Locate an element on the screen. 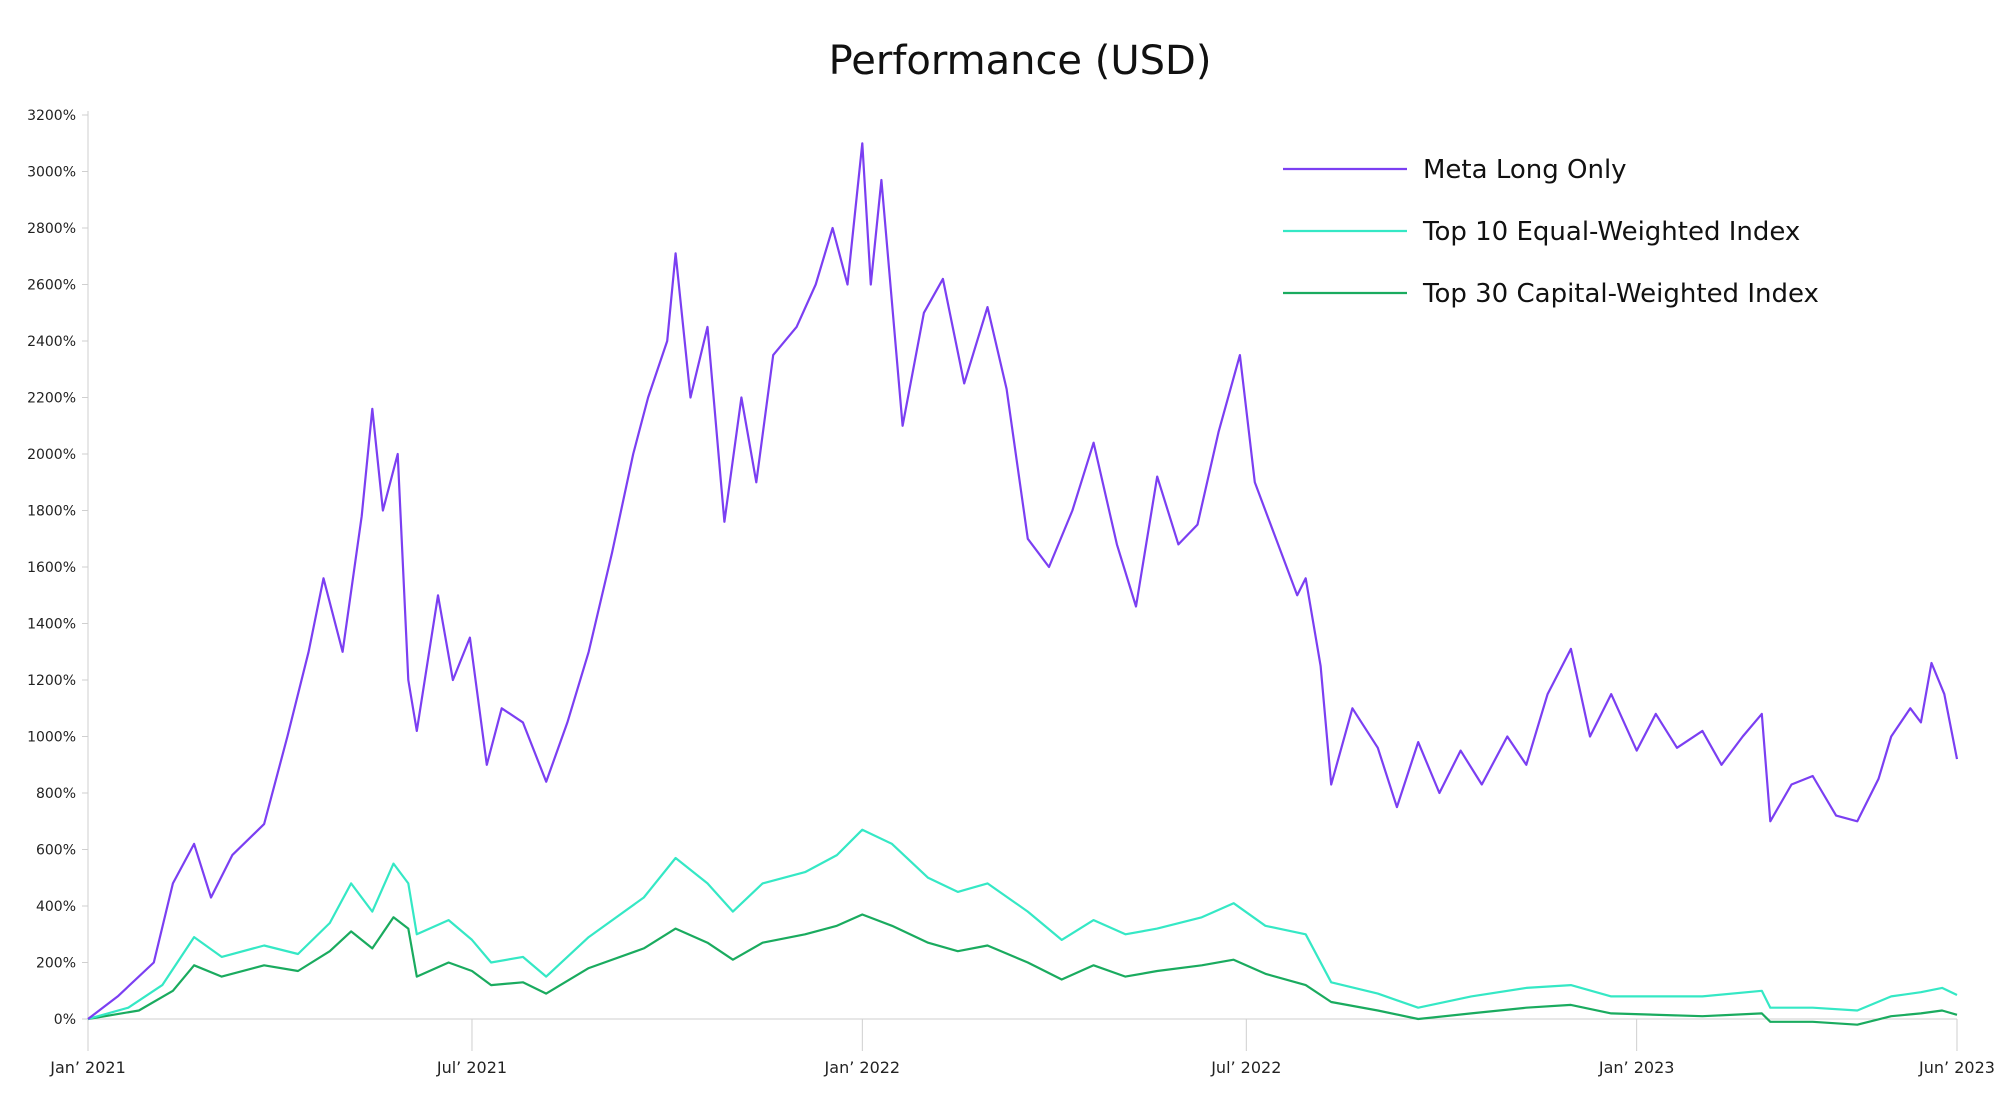  y-tick-label: 2400% is located at coordinates (51, 342).